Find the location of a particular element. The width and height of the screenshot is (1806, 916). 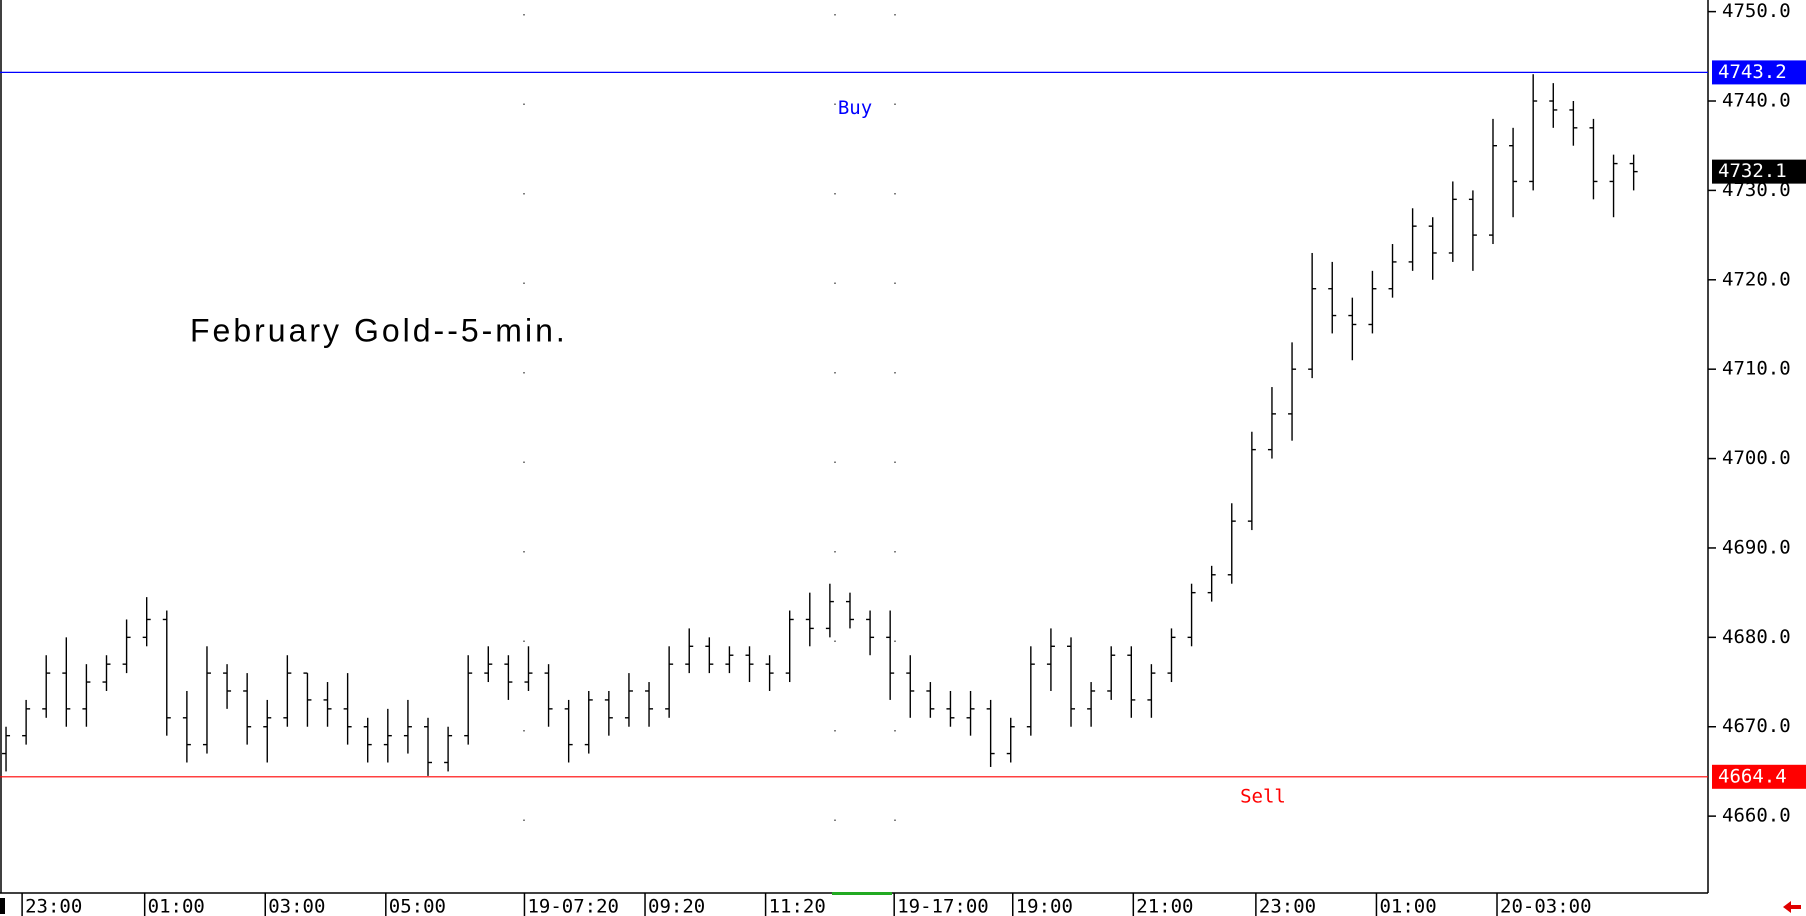

x-tick-label: 11:20 is located at coordinates (797, 906).